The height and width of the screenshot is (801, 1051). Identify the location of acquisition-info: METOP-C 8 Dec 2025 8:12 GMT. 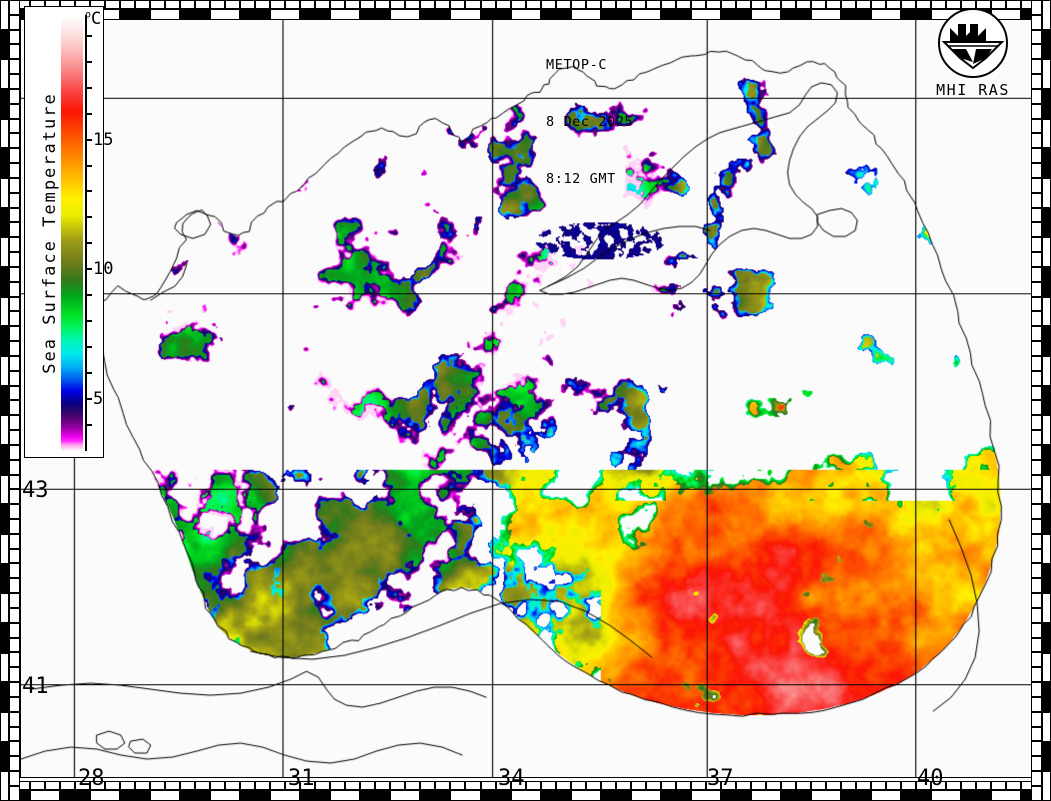
(589, 122).